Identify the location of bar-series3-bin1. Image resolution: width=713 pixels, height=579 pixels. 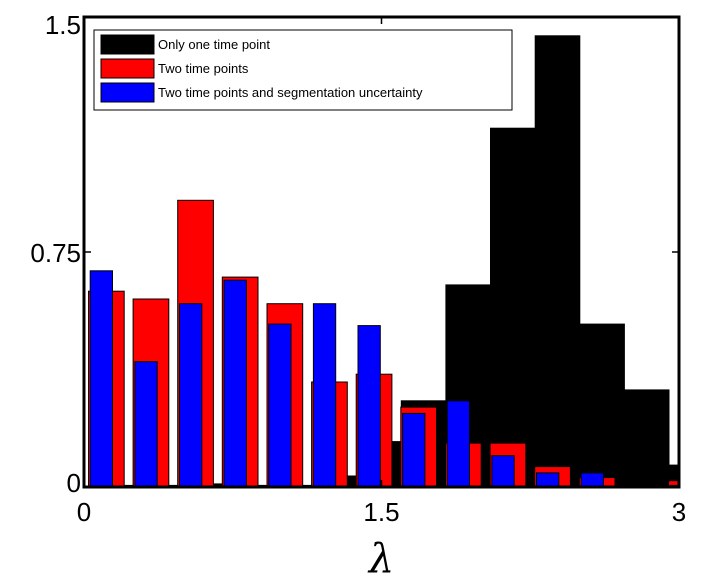
(101, 378).